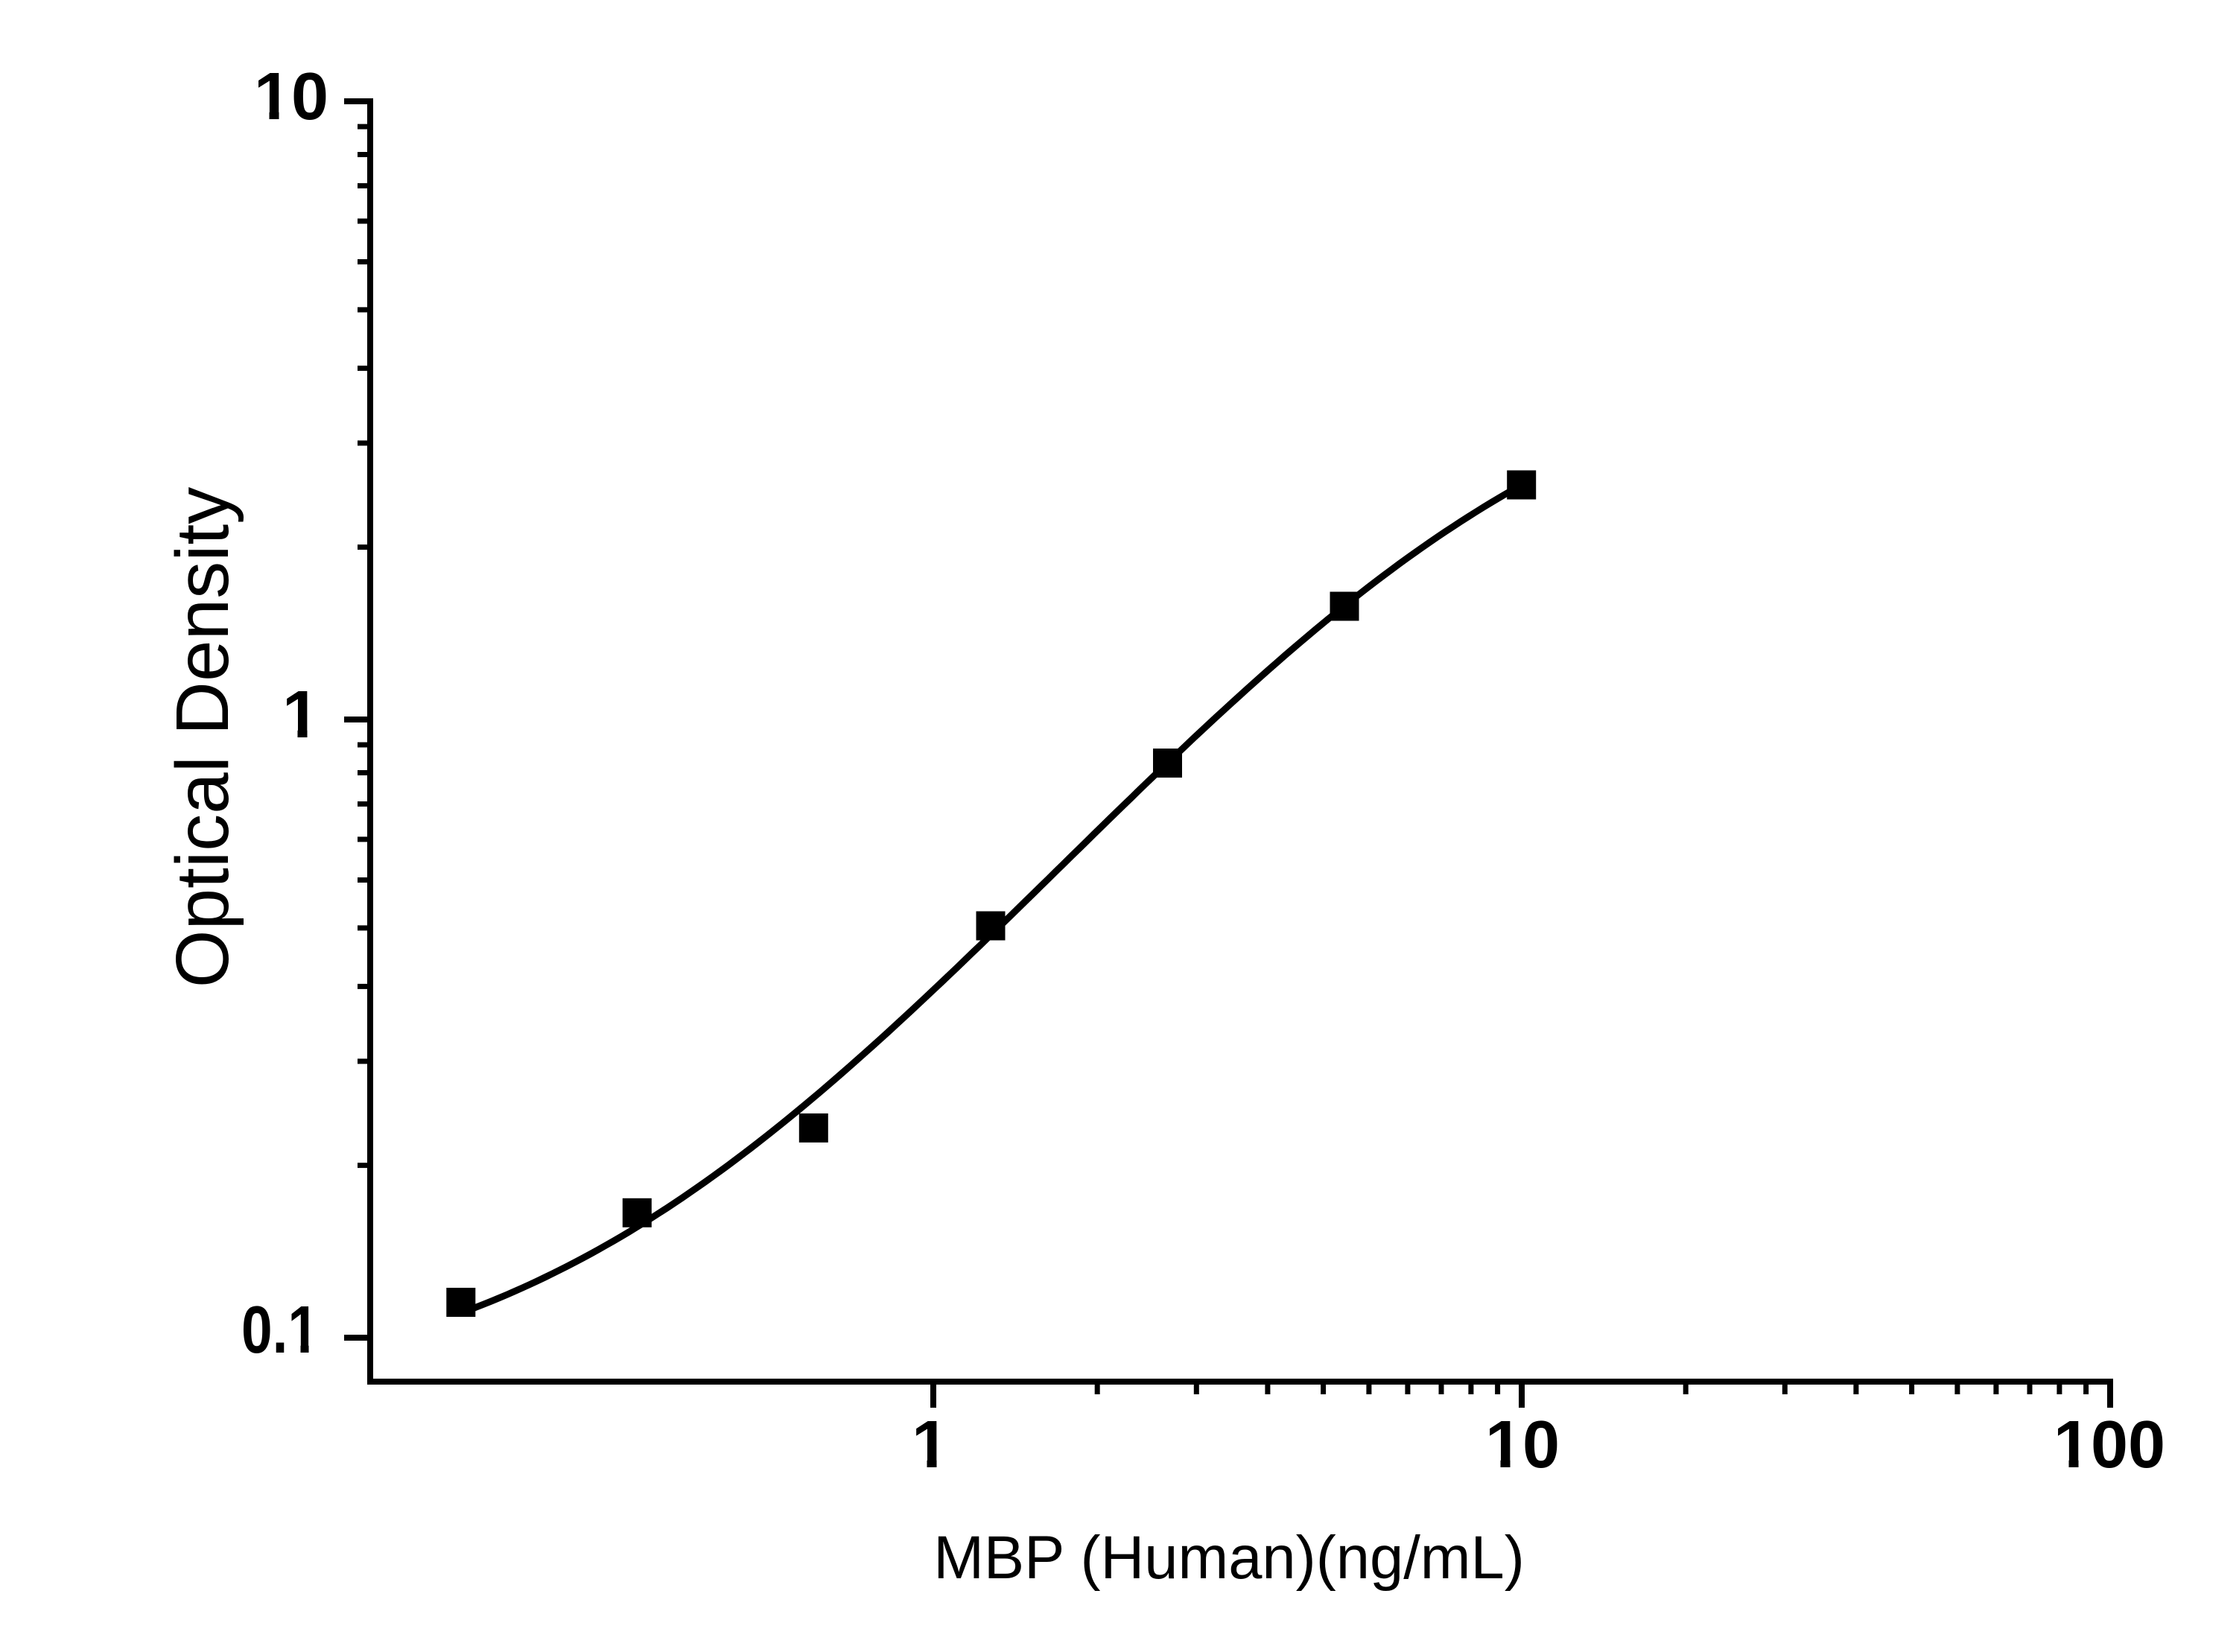 The image size is (2239, 1652). Describe the element at coordinates (280, 1330) in the screenshot. I see `svg-text: 0.1` at that location.